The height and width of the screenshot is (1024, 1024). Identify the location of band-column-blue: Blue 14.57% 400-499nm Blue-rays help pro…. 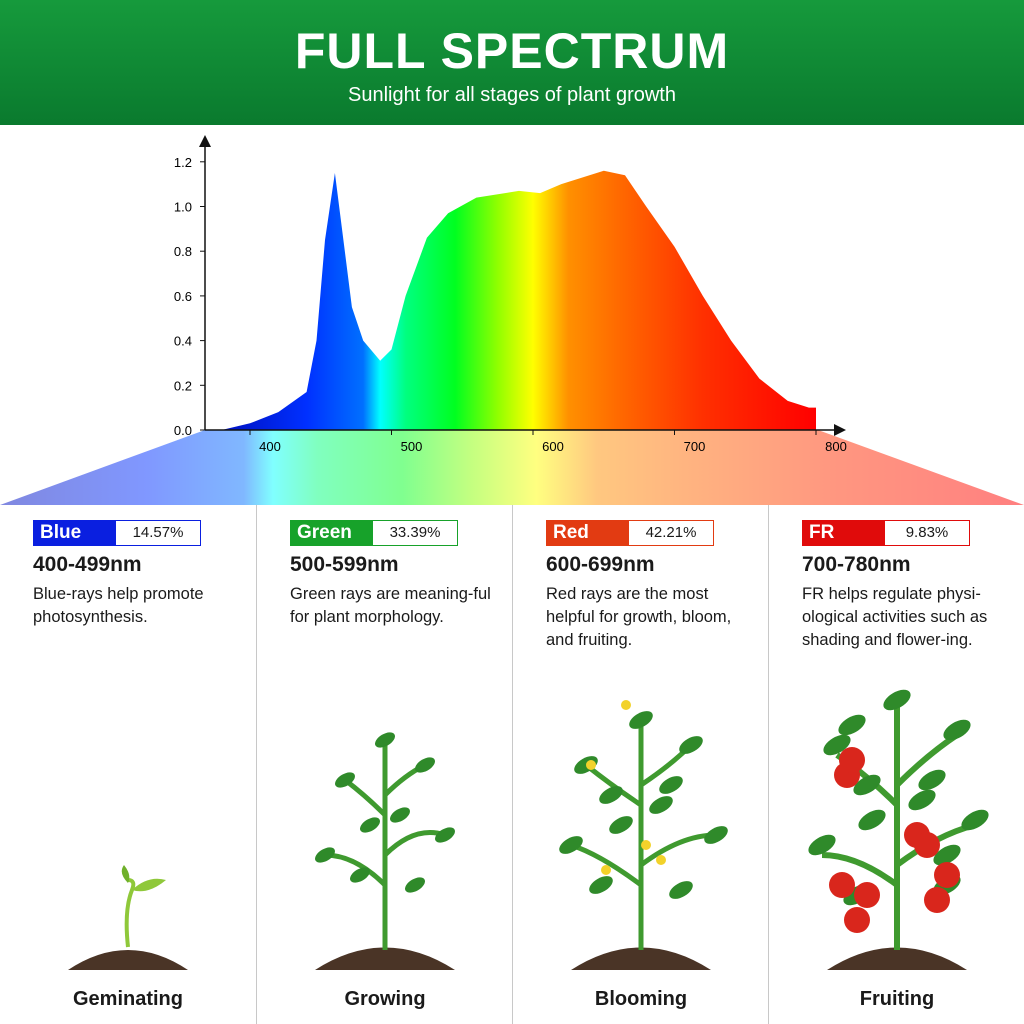
(128, 764).